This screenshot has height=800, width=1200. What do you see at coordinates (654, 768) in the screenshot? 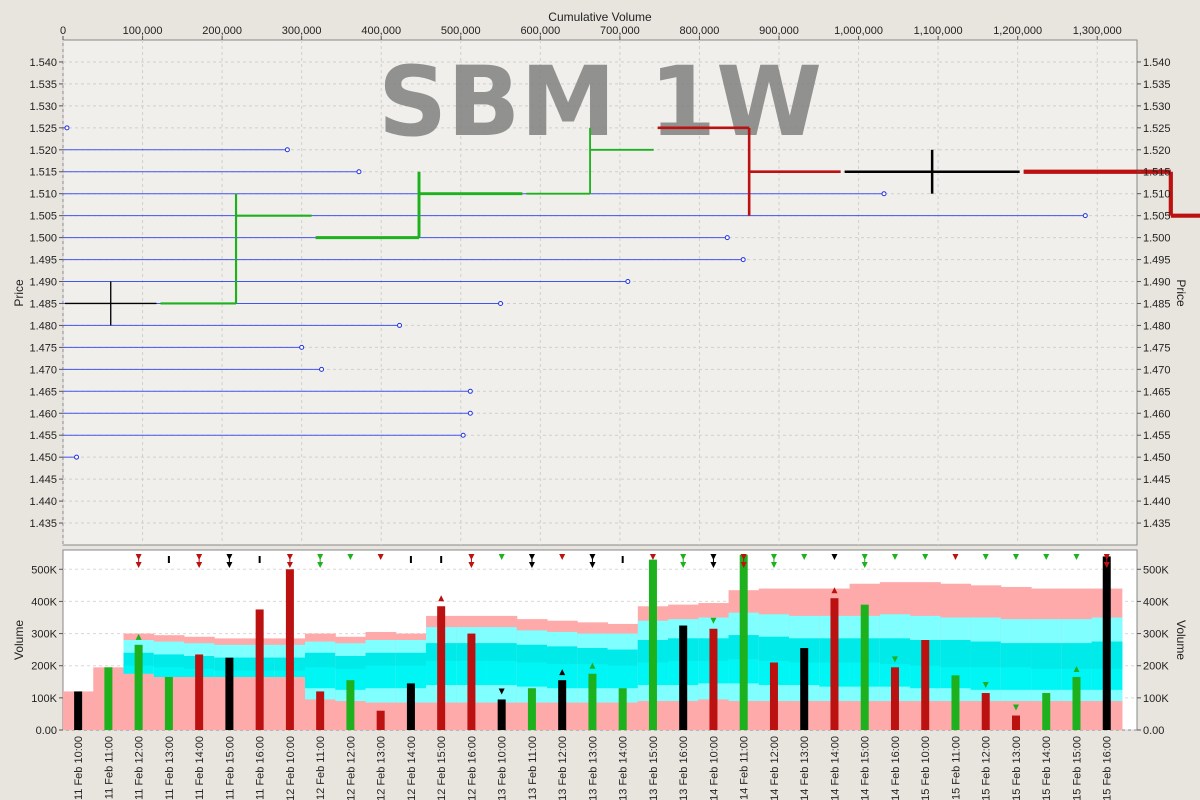
I see `x-category-label: 13 Feb 15:00` at bounding box center [654, 768].